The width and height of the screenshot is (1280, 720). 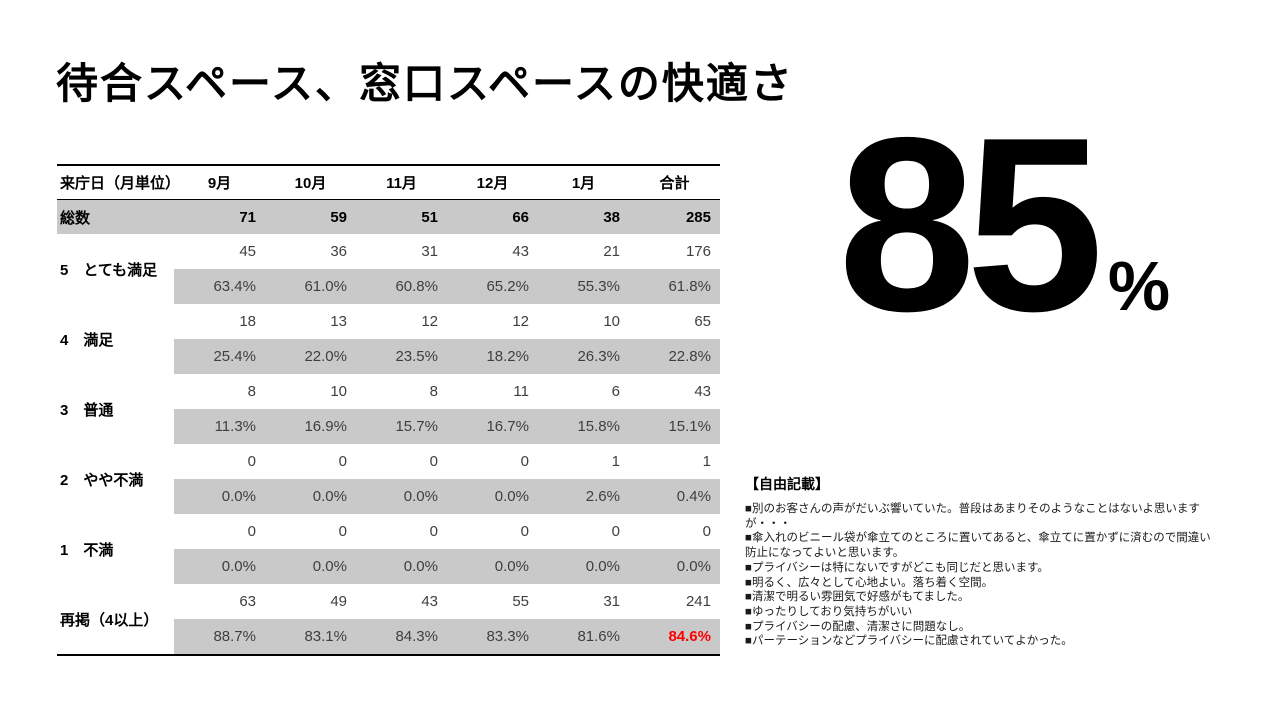 I want to click on comment-item: ■パーテーションなどプライバシーに配慮されていてよかった。, so click(x=909, y=641).